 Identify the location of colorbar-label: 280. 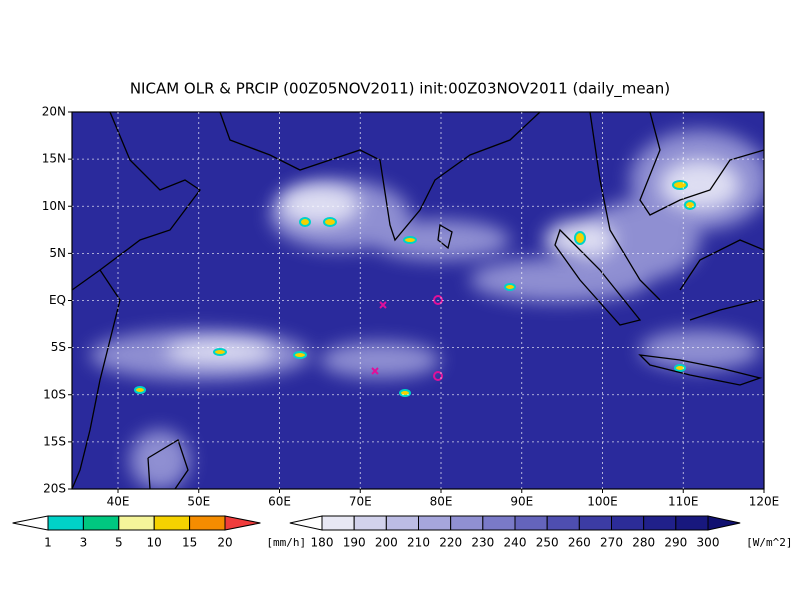
(643, 543).